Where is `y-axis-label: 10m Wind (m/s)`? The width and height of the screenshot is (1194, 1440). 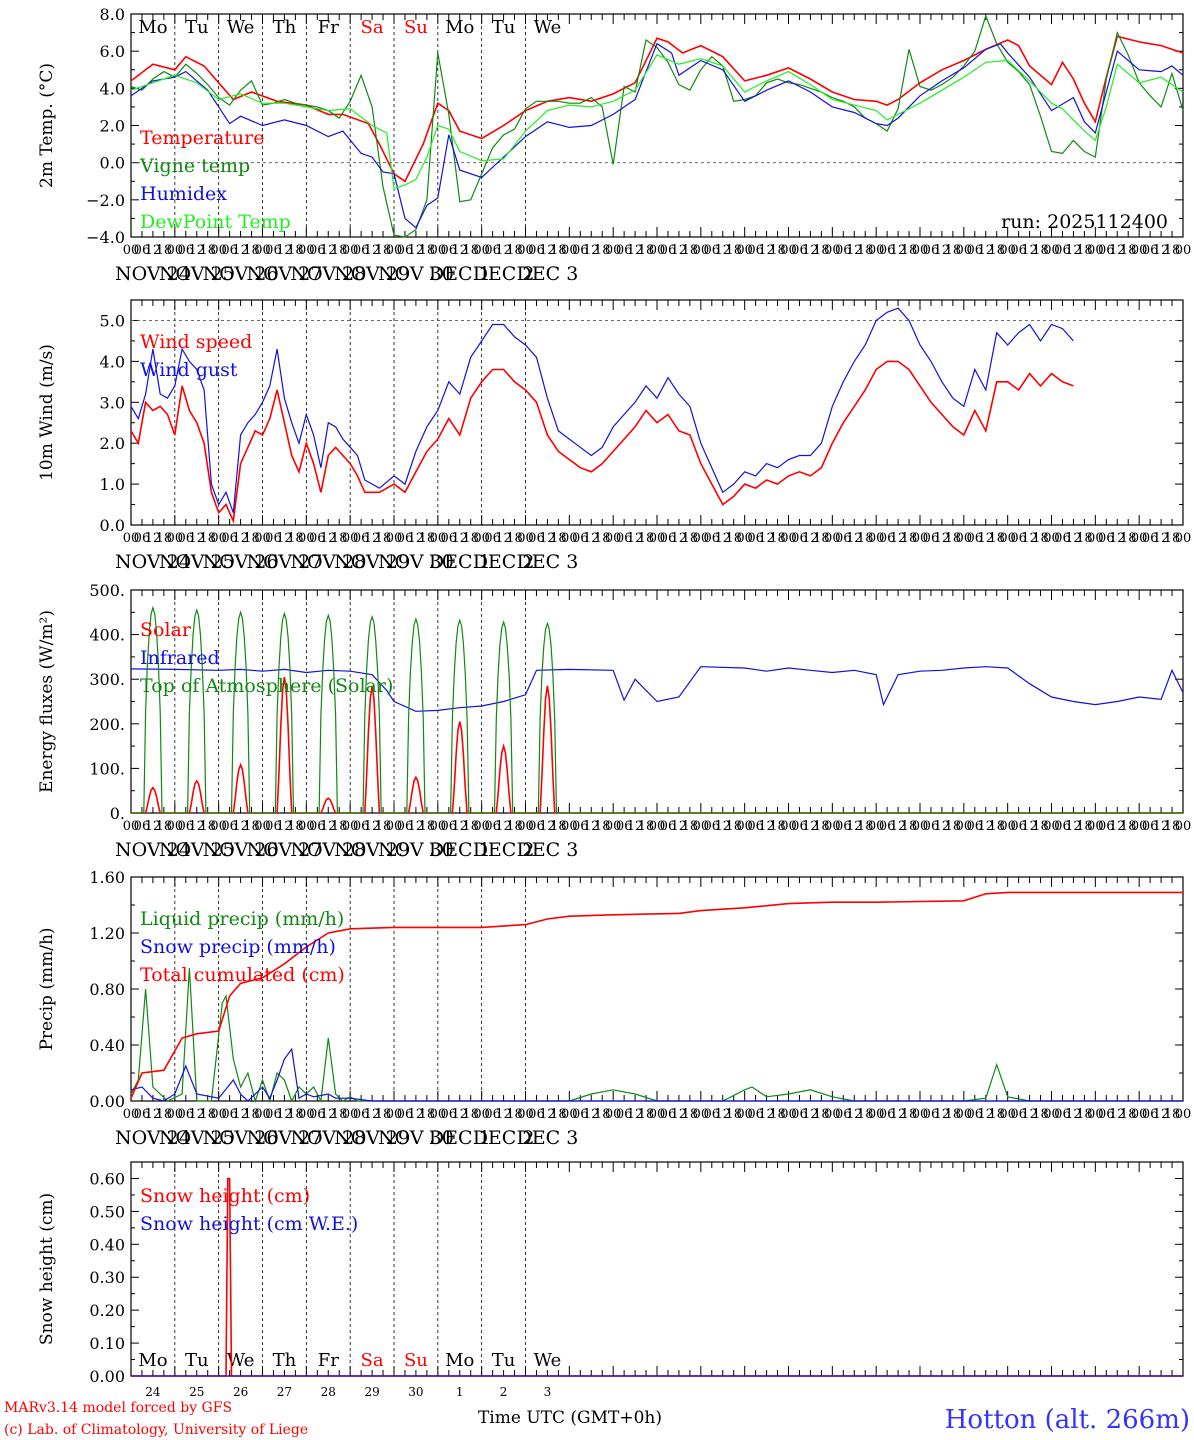
y-axis-label: 10m Wind (m/s) is located at coordinates (47, 412).